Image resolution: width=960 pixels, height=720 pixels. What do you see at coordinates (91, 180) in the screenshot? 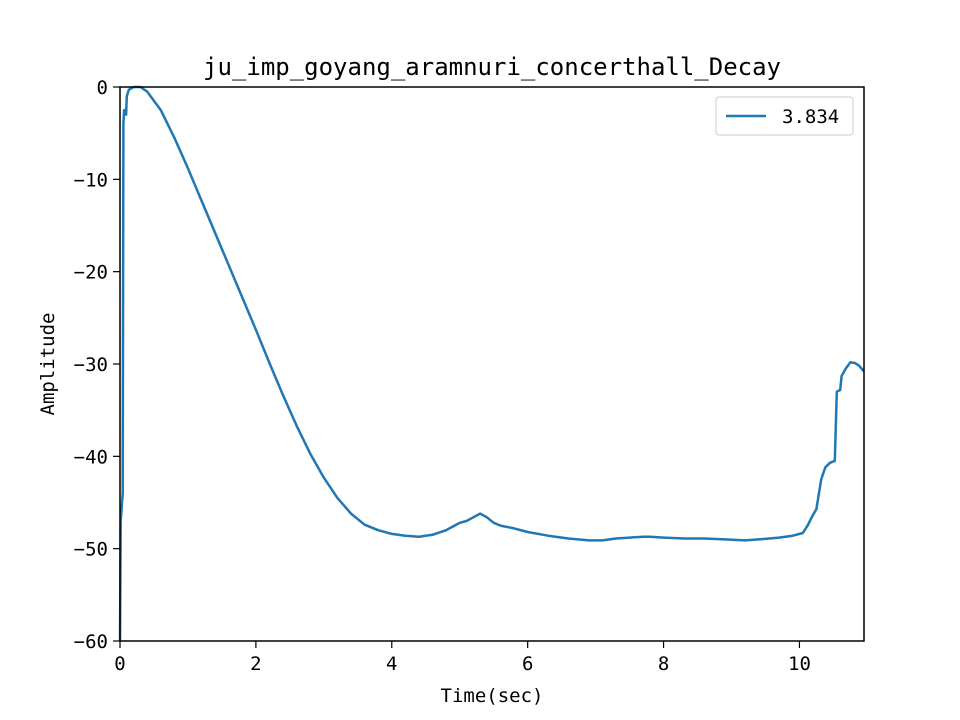
I see `y-tick-label: −10` at bounding box center [91, 180].